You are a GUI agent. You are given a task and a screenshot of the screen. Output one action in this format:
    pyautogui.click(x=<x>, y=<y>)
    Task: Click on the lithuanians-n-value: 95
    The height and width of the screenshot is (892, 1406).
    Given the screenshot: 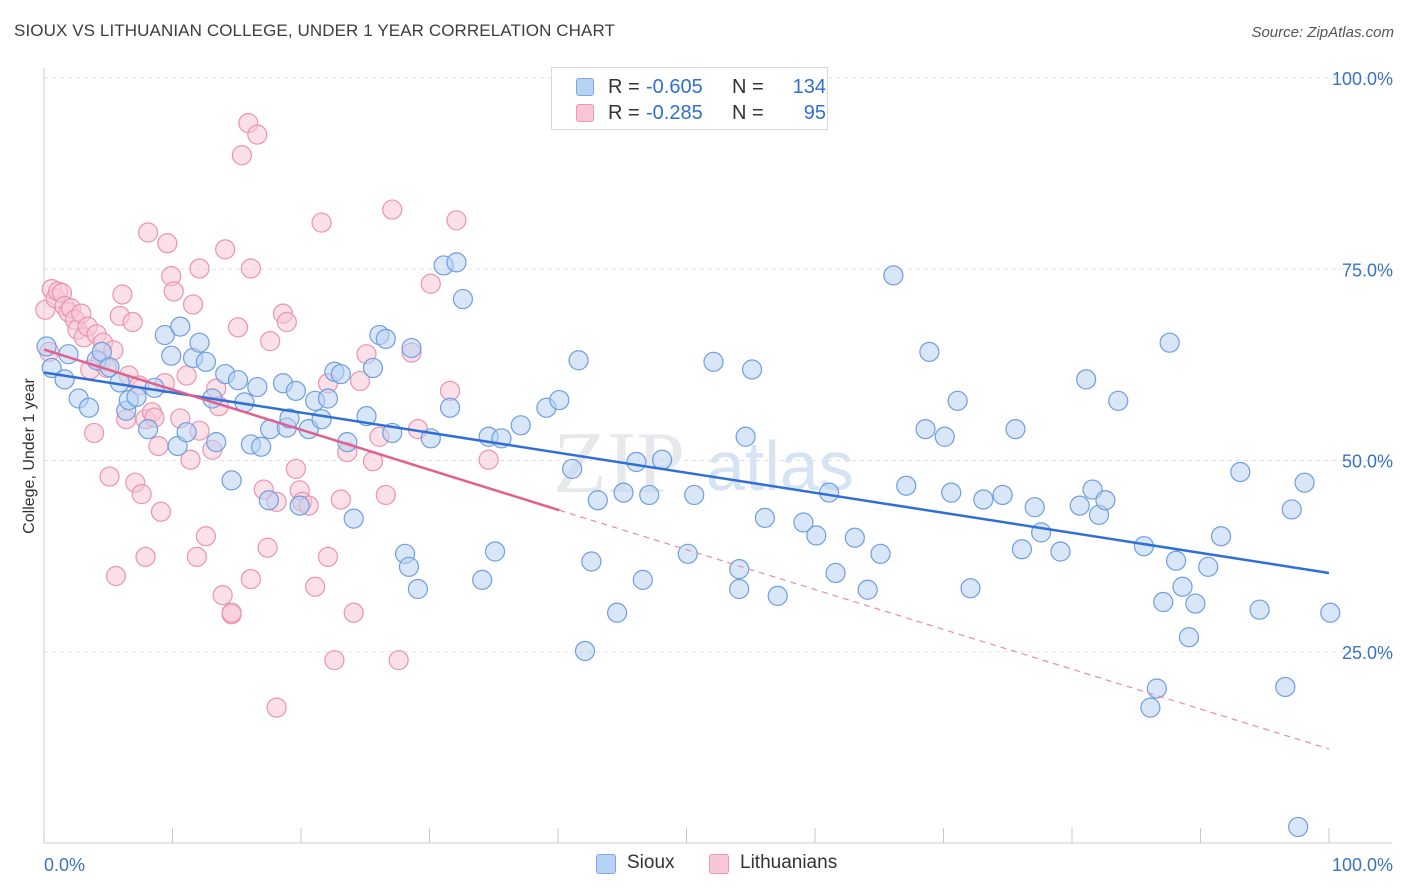 What is the action you would take?
    pyautogui.click(x=814, y=113)
    